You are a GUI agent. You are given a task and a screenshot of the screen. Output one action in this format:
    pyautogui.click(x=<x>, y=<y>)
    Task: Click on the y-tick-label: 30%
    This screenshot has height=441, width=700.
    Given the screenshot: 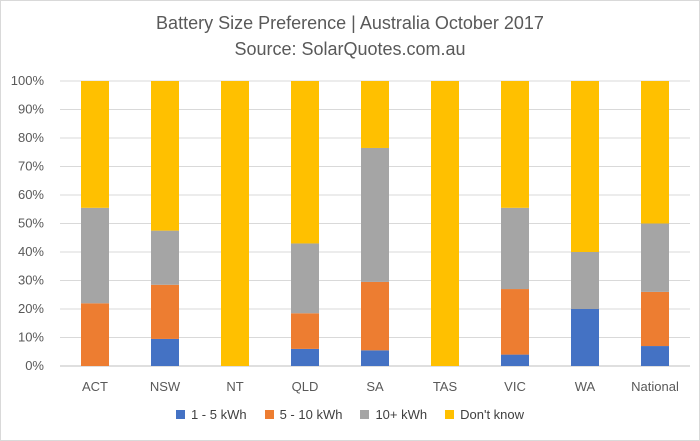 What is the action you would take?
    pyautogui.click(x=31, y=280)
    